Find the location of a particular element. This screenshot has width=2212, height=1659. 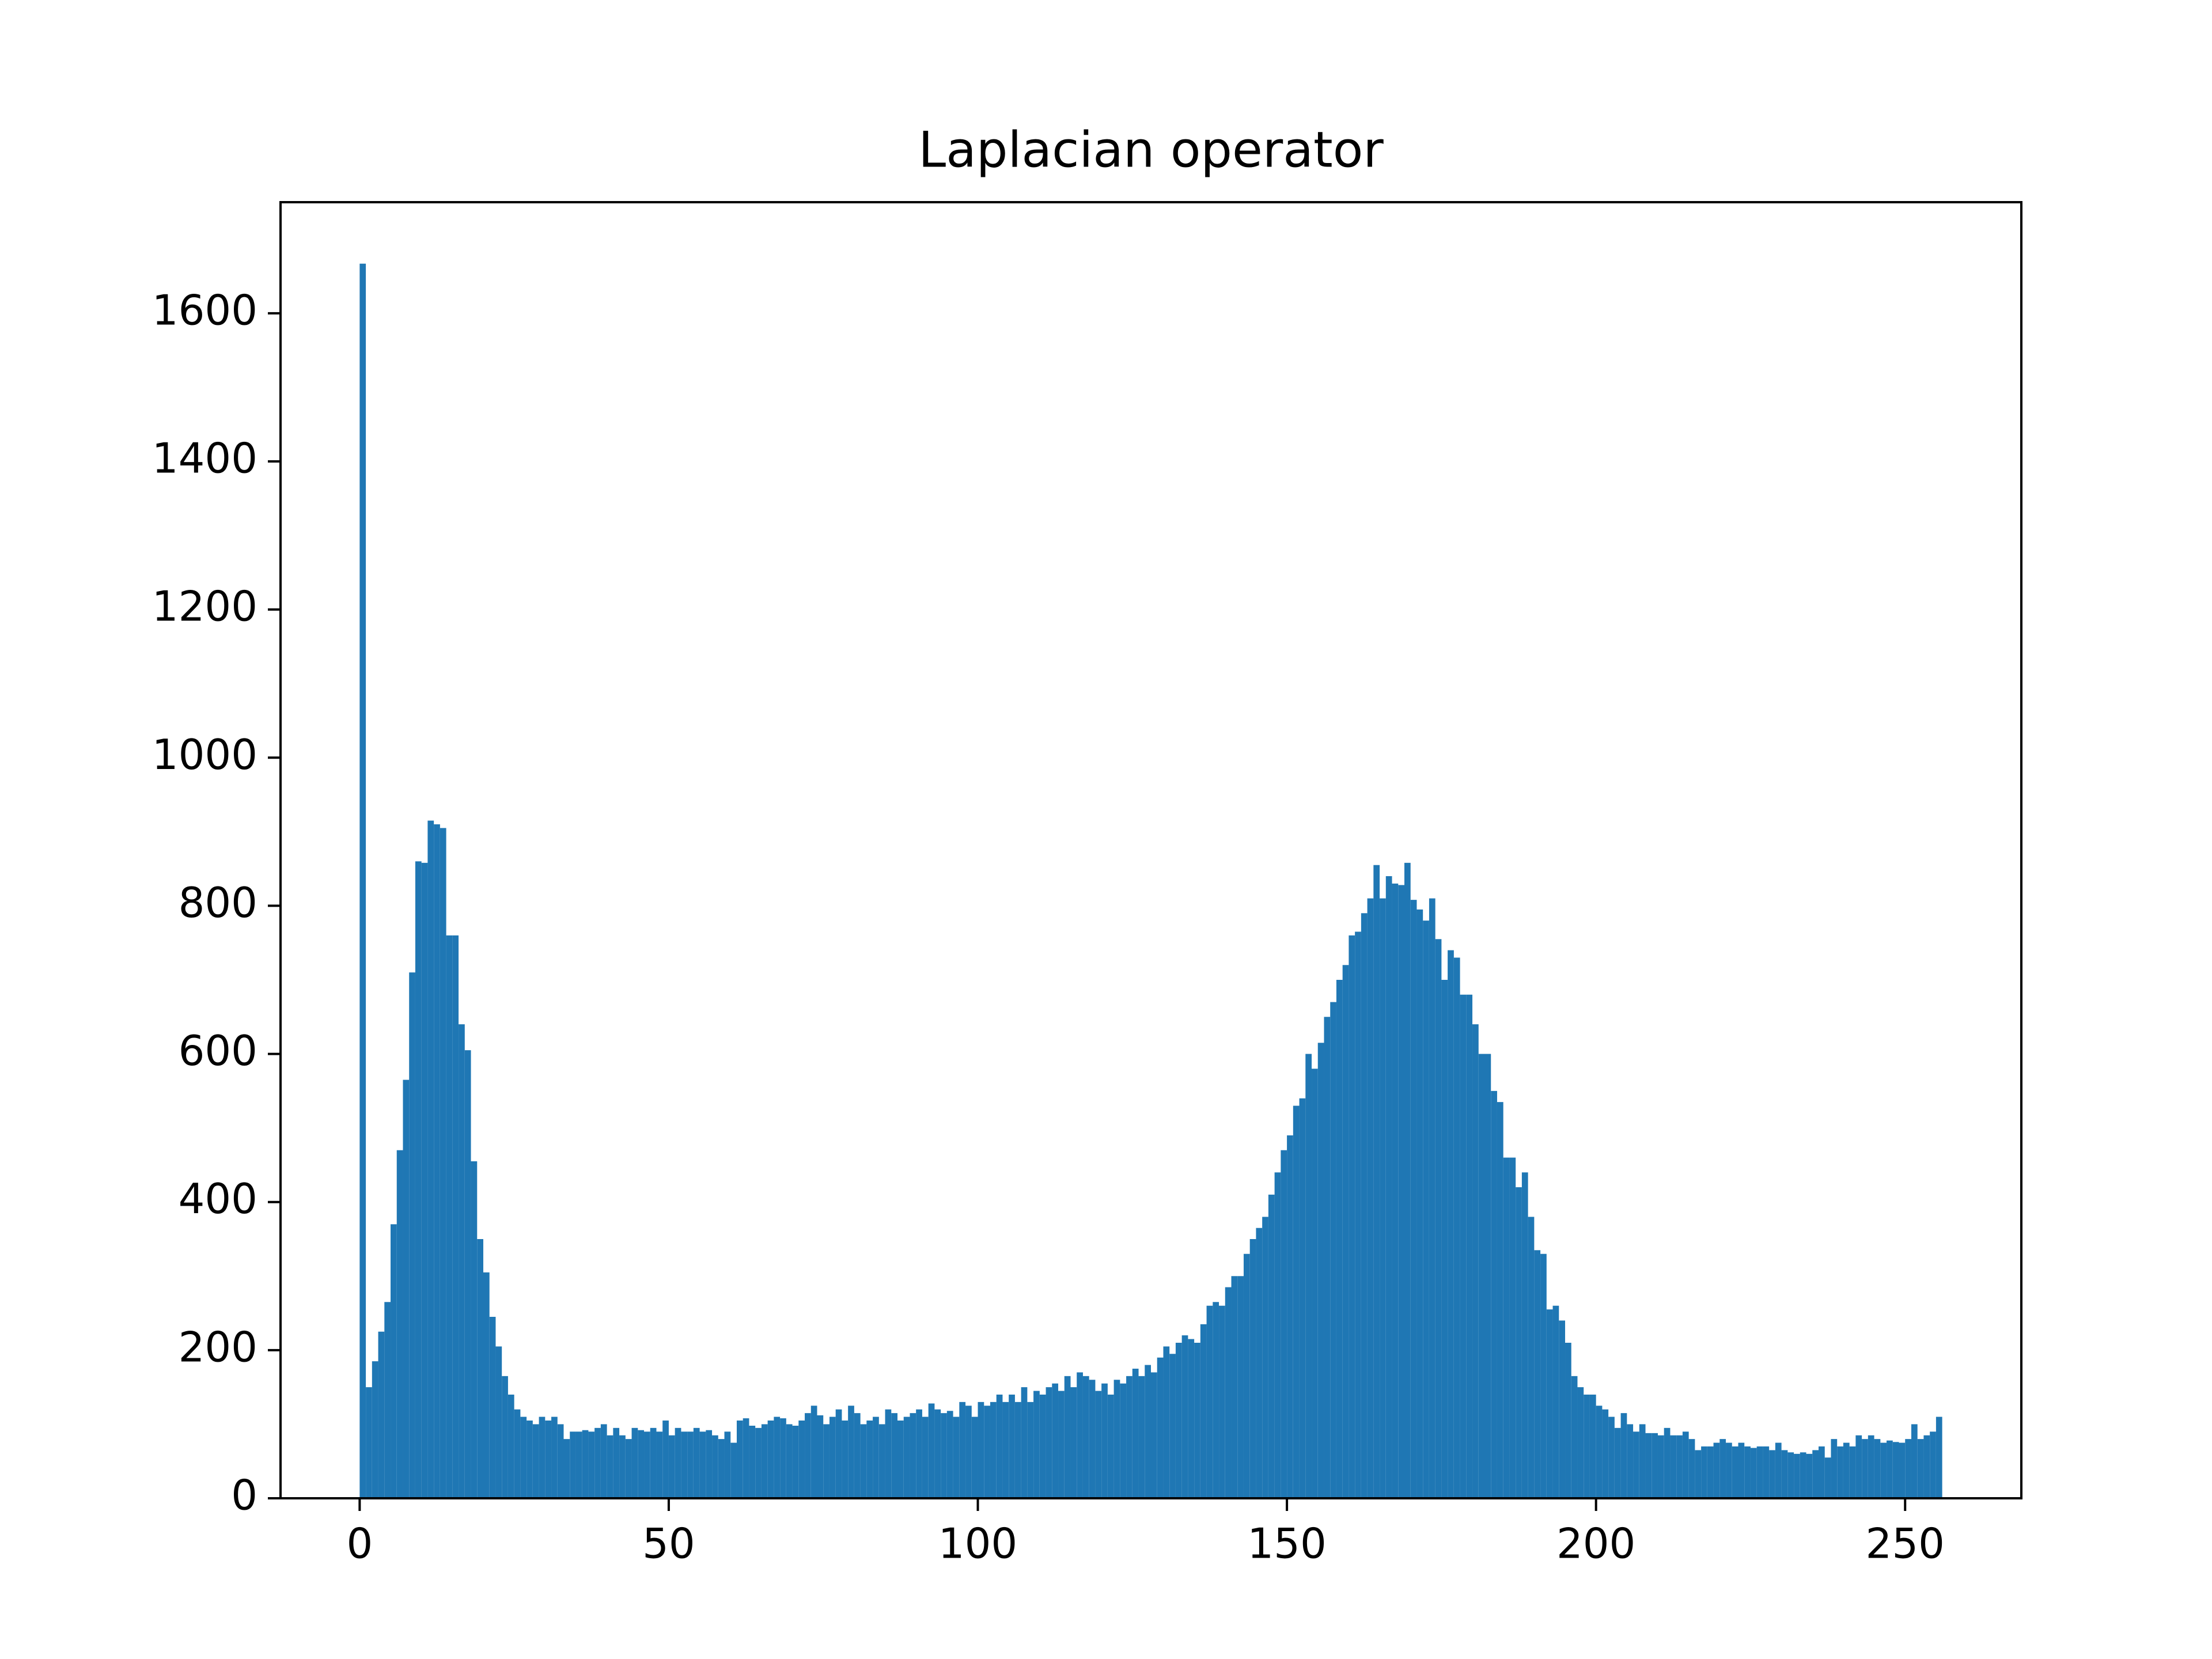

y-tick-label: 200 is located at coordinates (218, 1347).